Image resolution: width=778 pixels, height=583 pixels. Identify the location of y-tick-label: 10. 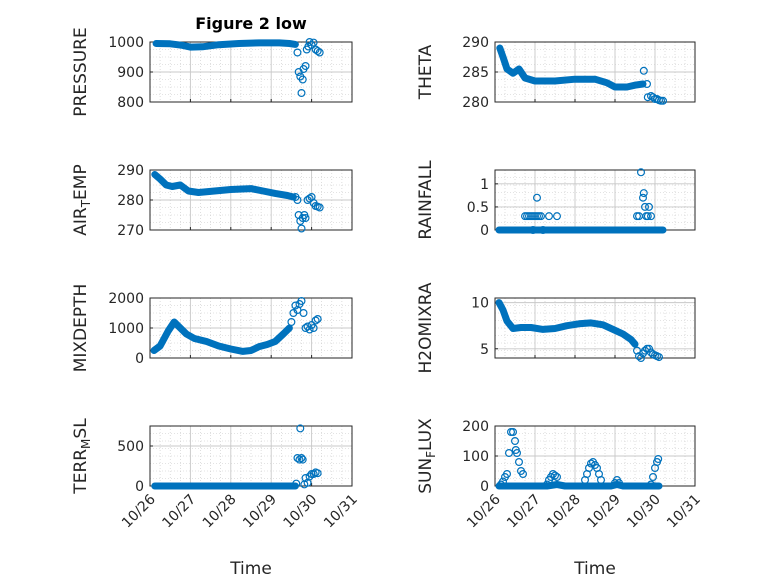
(480, 304).